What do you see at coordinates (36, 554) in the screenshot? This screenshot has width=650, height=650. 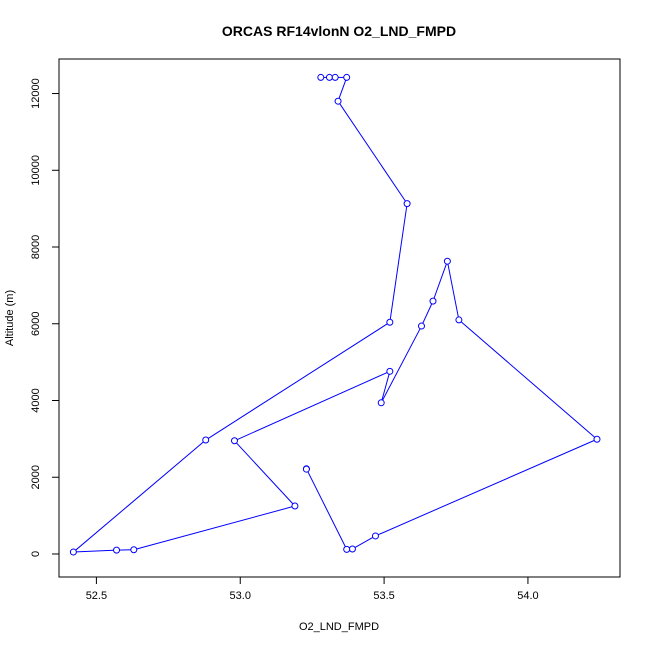 I see `y-tick-label: 0` at bounding box center [36, 554].